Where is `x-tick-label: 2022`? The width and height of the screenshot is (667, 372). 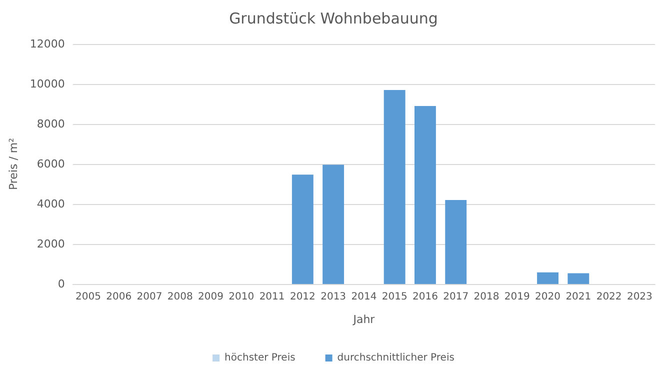 x-tick-label: 2022 is located at coordinates (609, 297).